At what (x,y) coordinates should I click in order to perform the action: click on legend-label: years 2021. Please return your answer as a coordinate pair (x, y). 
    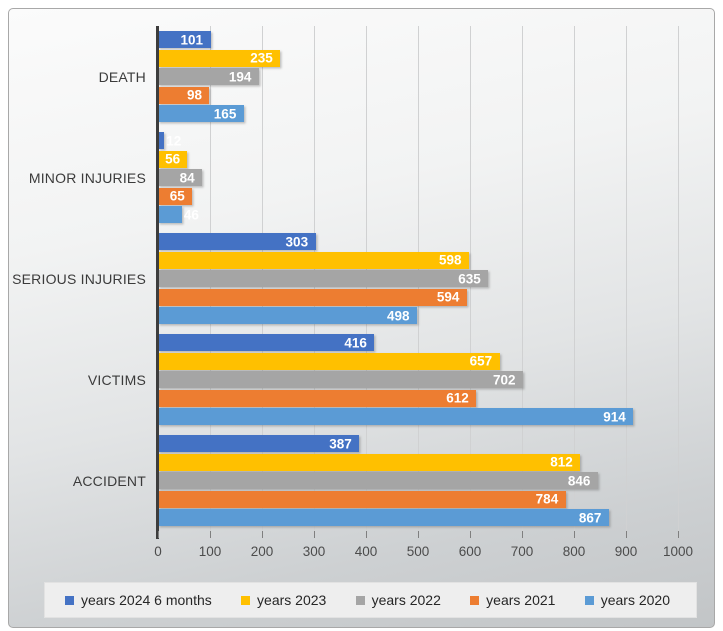
    Looking at the image, I should click on (521, 600).